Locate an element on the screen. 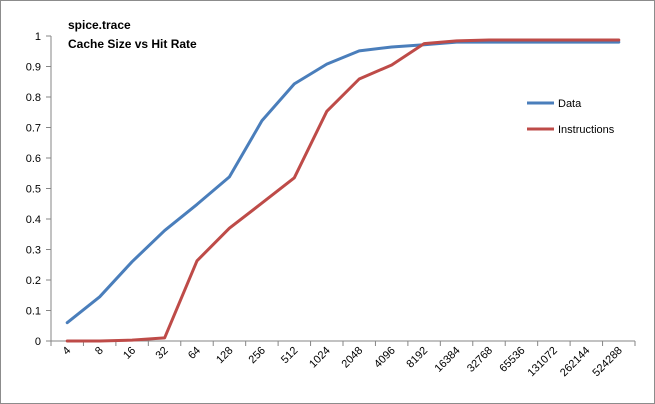 Image resolution: width=655 pixels, height=404 pixels. legend: Data Instructions is located at coordinates (571, 117).